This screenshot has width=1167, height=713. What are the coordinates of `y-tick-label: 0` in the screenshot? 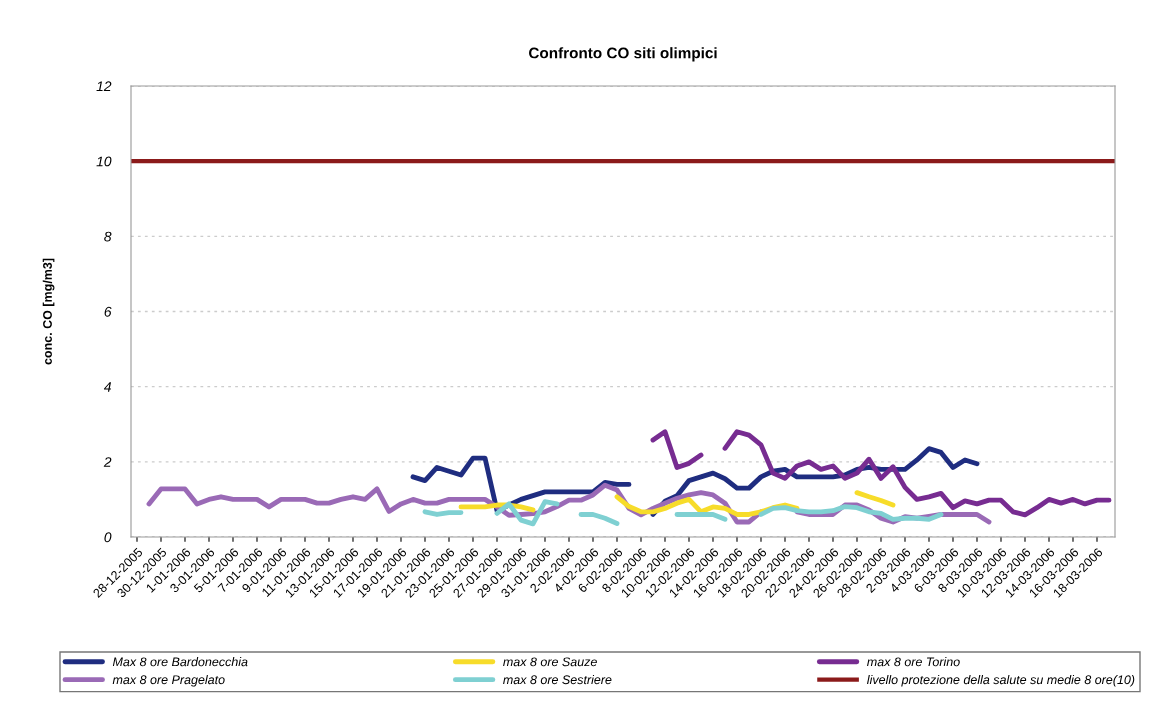 It's located at (108, 537).